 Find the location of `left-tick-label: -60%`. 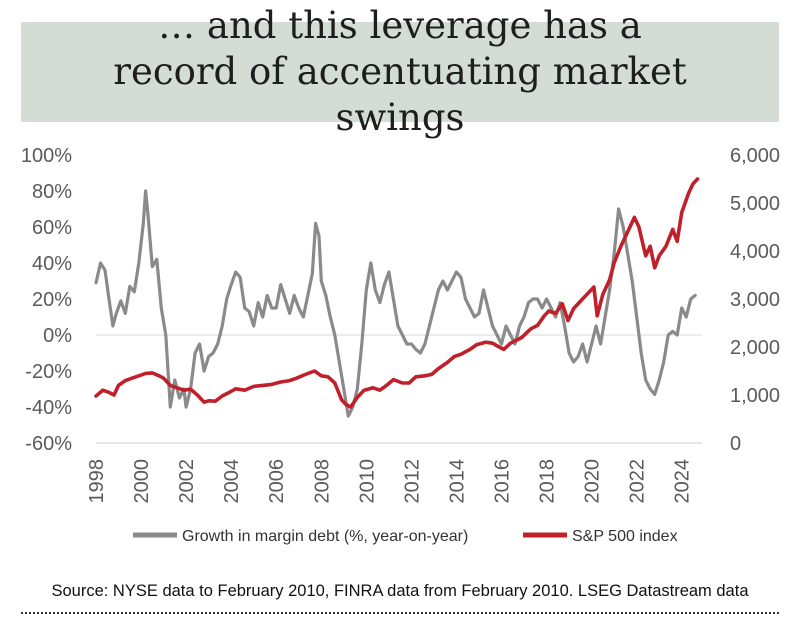

left-tick-label: -60% is located at coordinates (48, 444).